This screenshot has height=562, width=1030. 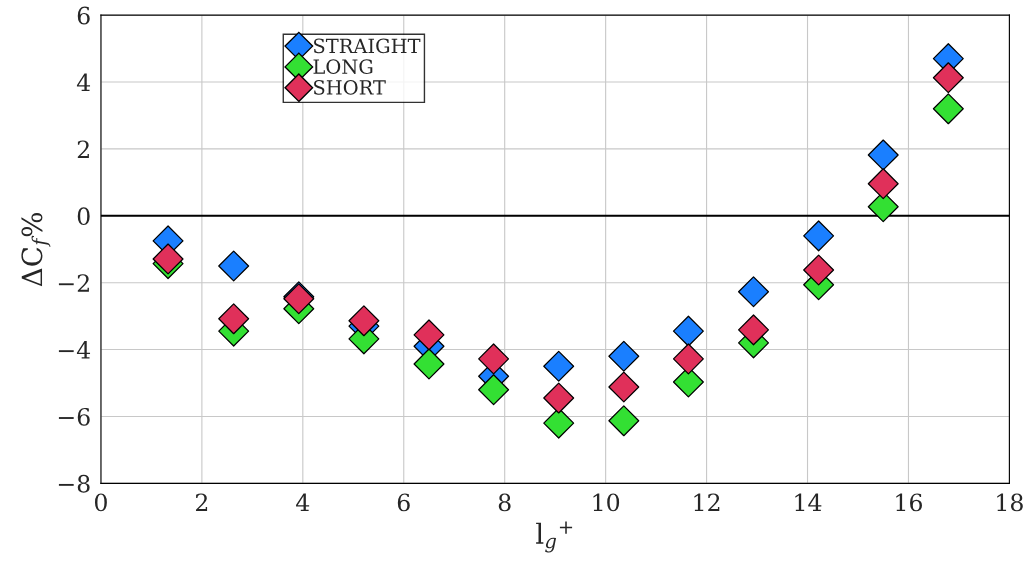 What do you see at coordinates (83, 216) in the screenshot?
I see `y-tick-label: 0` at bounding box center [83, 216].